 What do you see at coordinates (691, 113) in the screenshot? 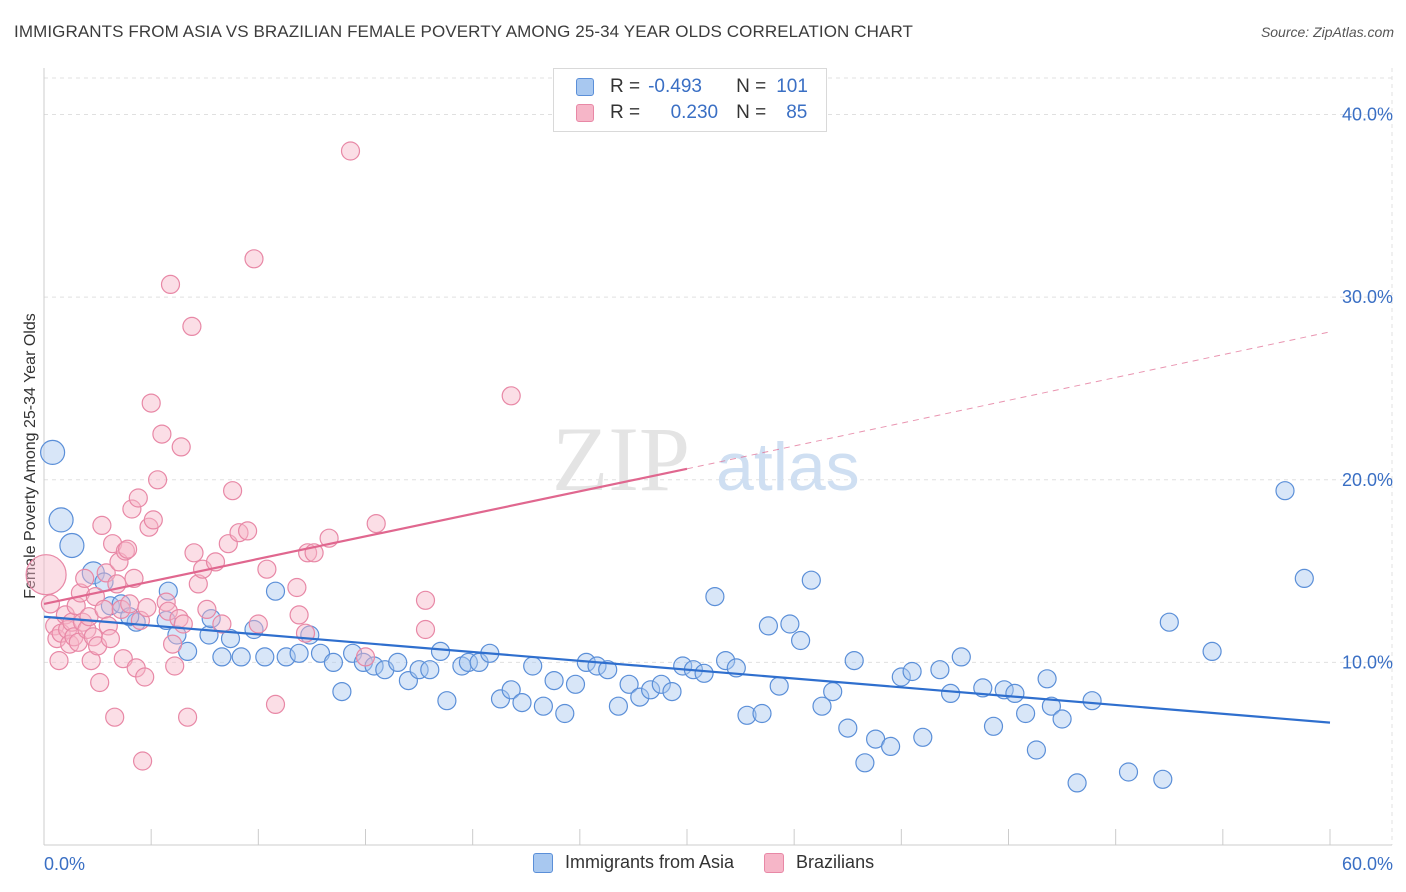
I see `legend-row-brazil: R = 0.230 N = 85` at bounding box center [691, 113].